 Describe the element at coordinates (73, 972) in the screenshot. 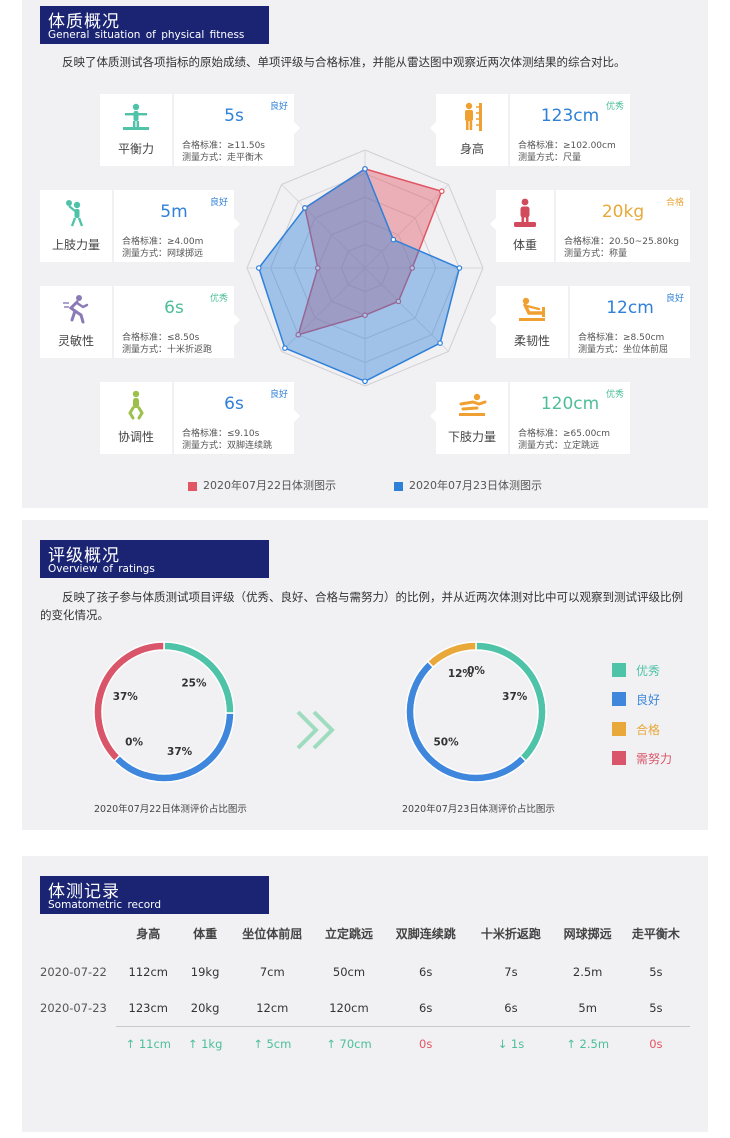

I see `row-date: 2020-07-22` at that location.